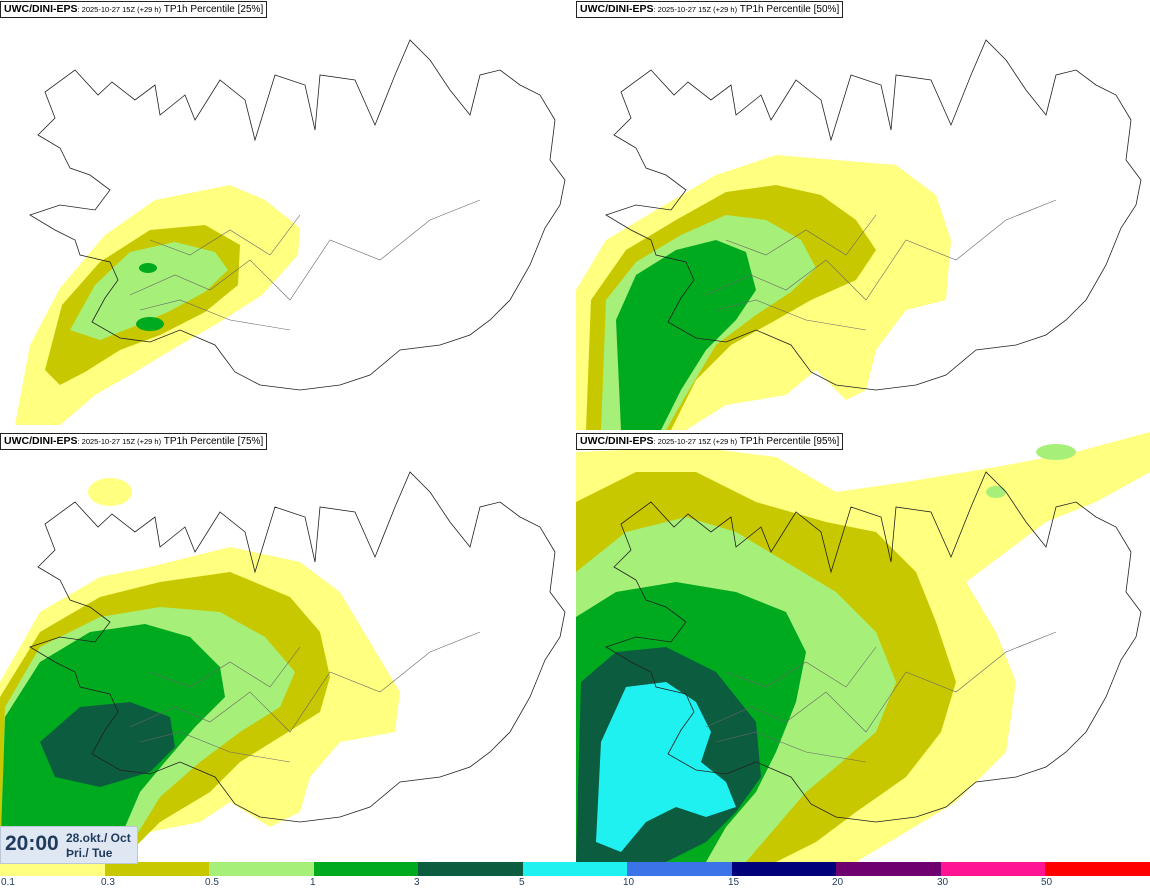 The height and width of the screenshot is (891, 1150). What do you see at coordinates (1047, 882) in the screenshot?
I see `legend-label: 50` at bounding box center [1047, 882].